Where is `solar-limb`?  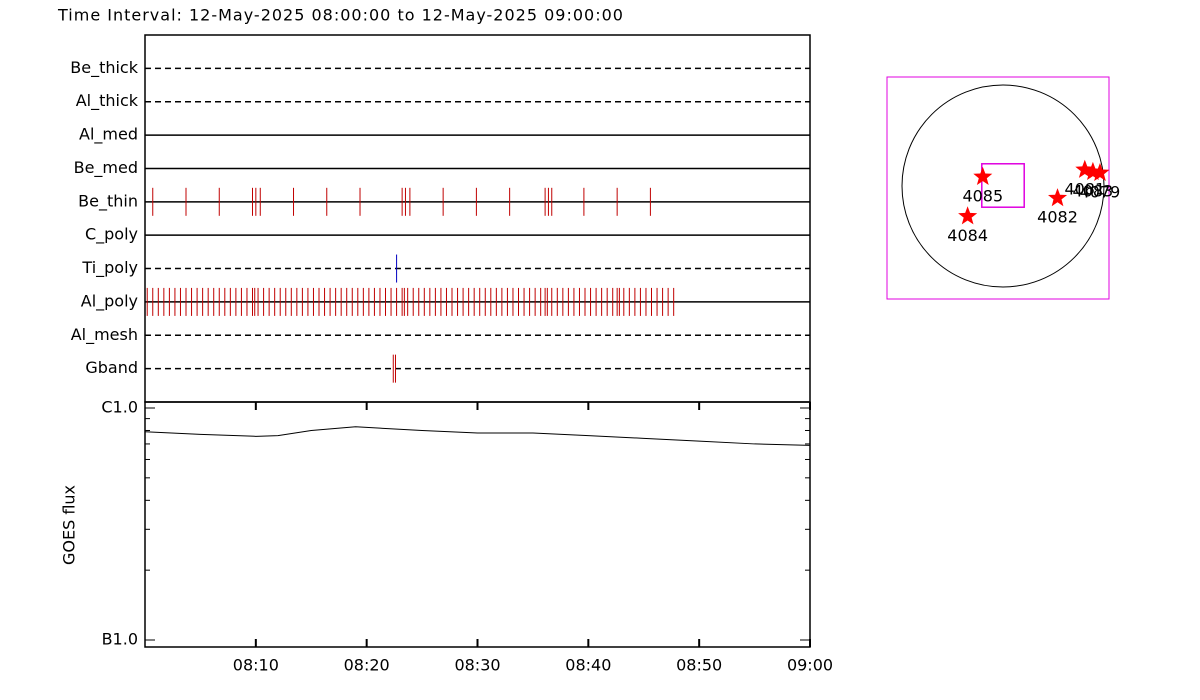 solar-limb is located at coordinates (1003, 186).